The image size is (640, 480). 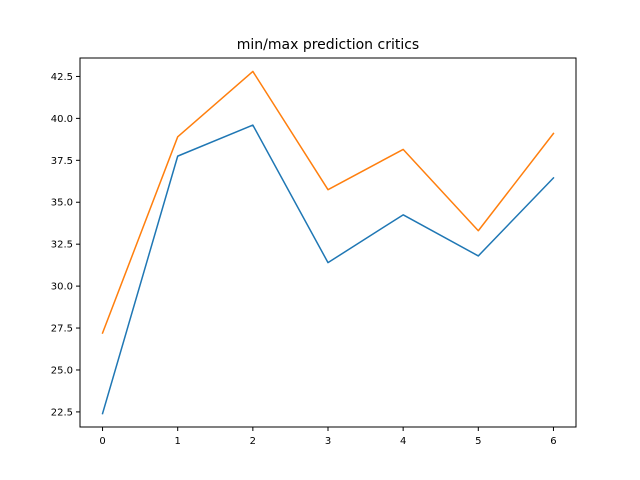 What do you see at coordinates (328, 441) in the screenshot?
I see `x-tick-label: 3` at bounding box center [328, 441].